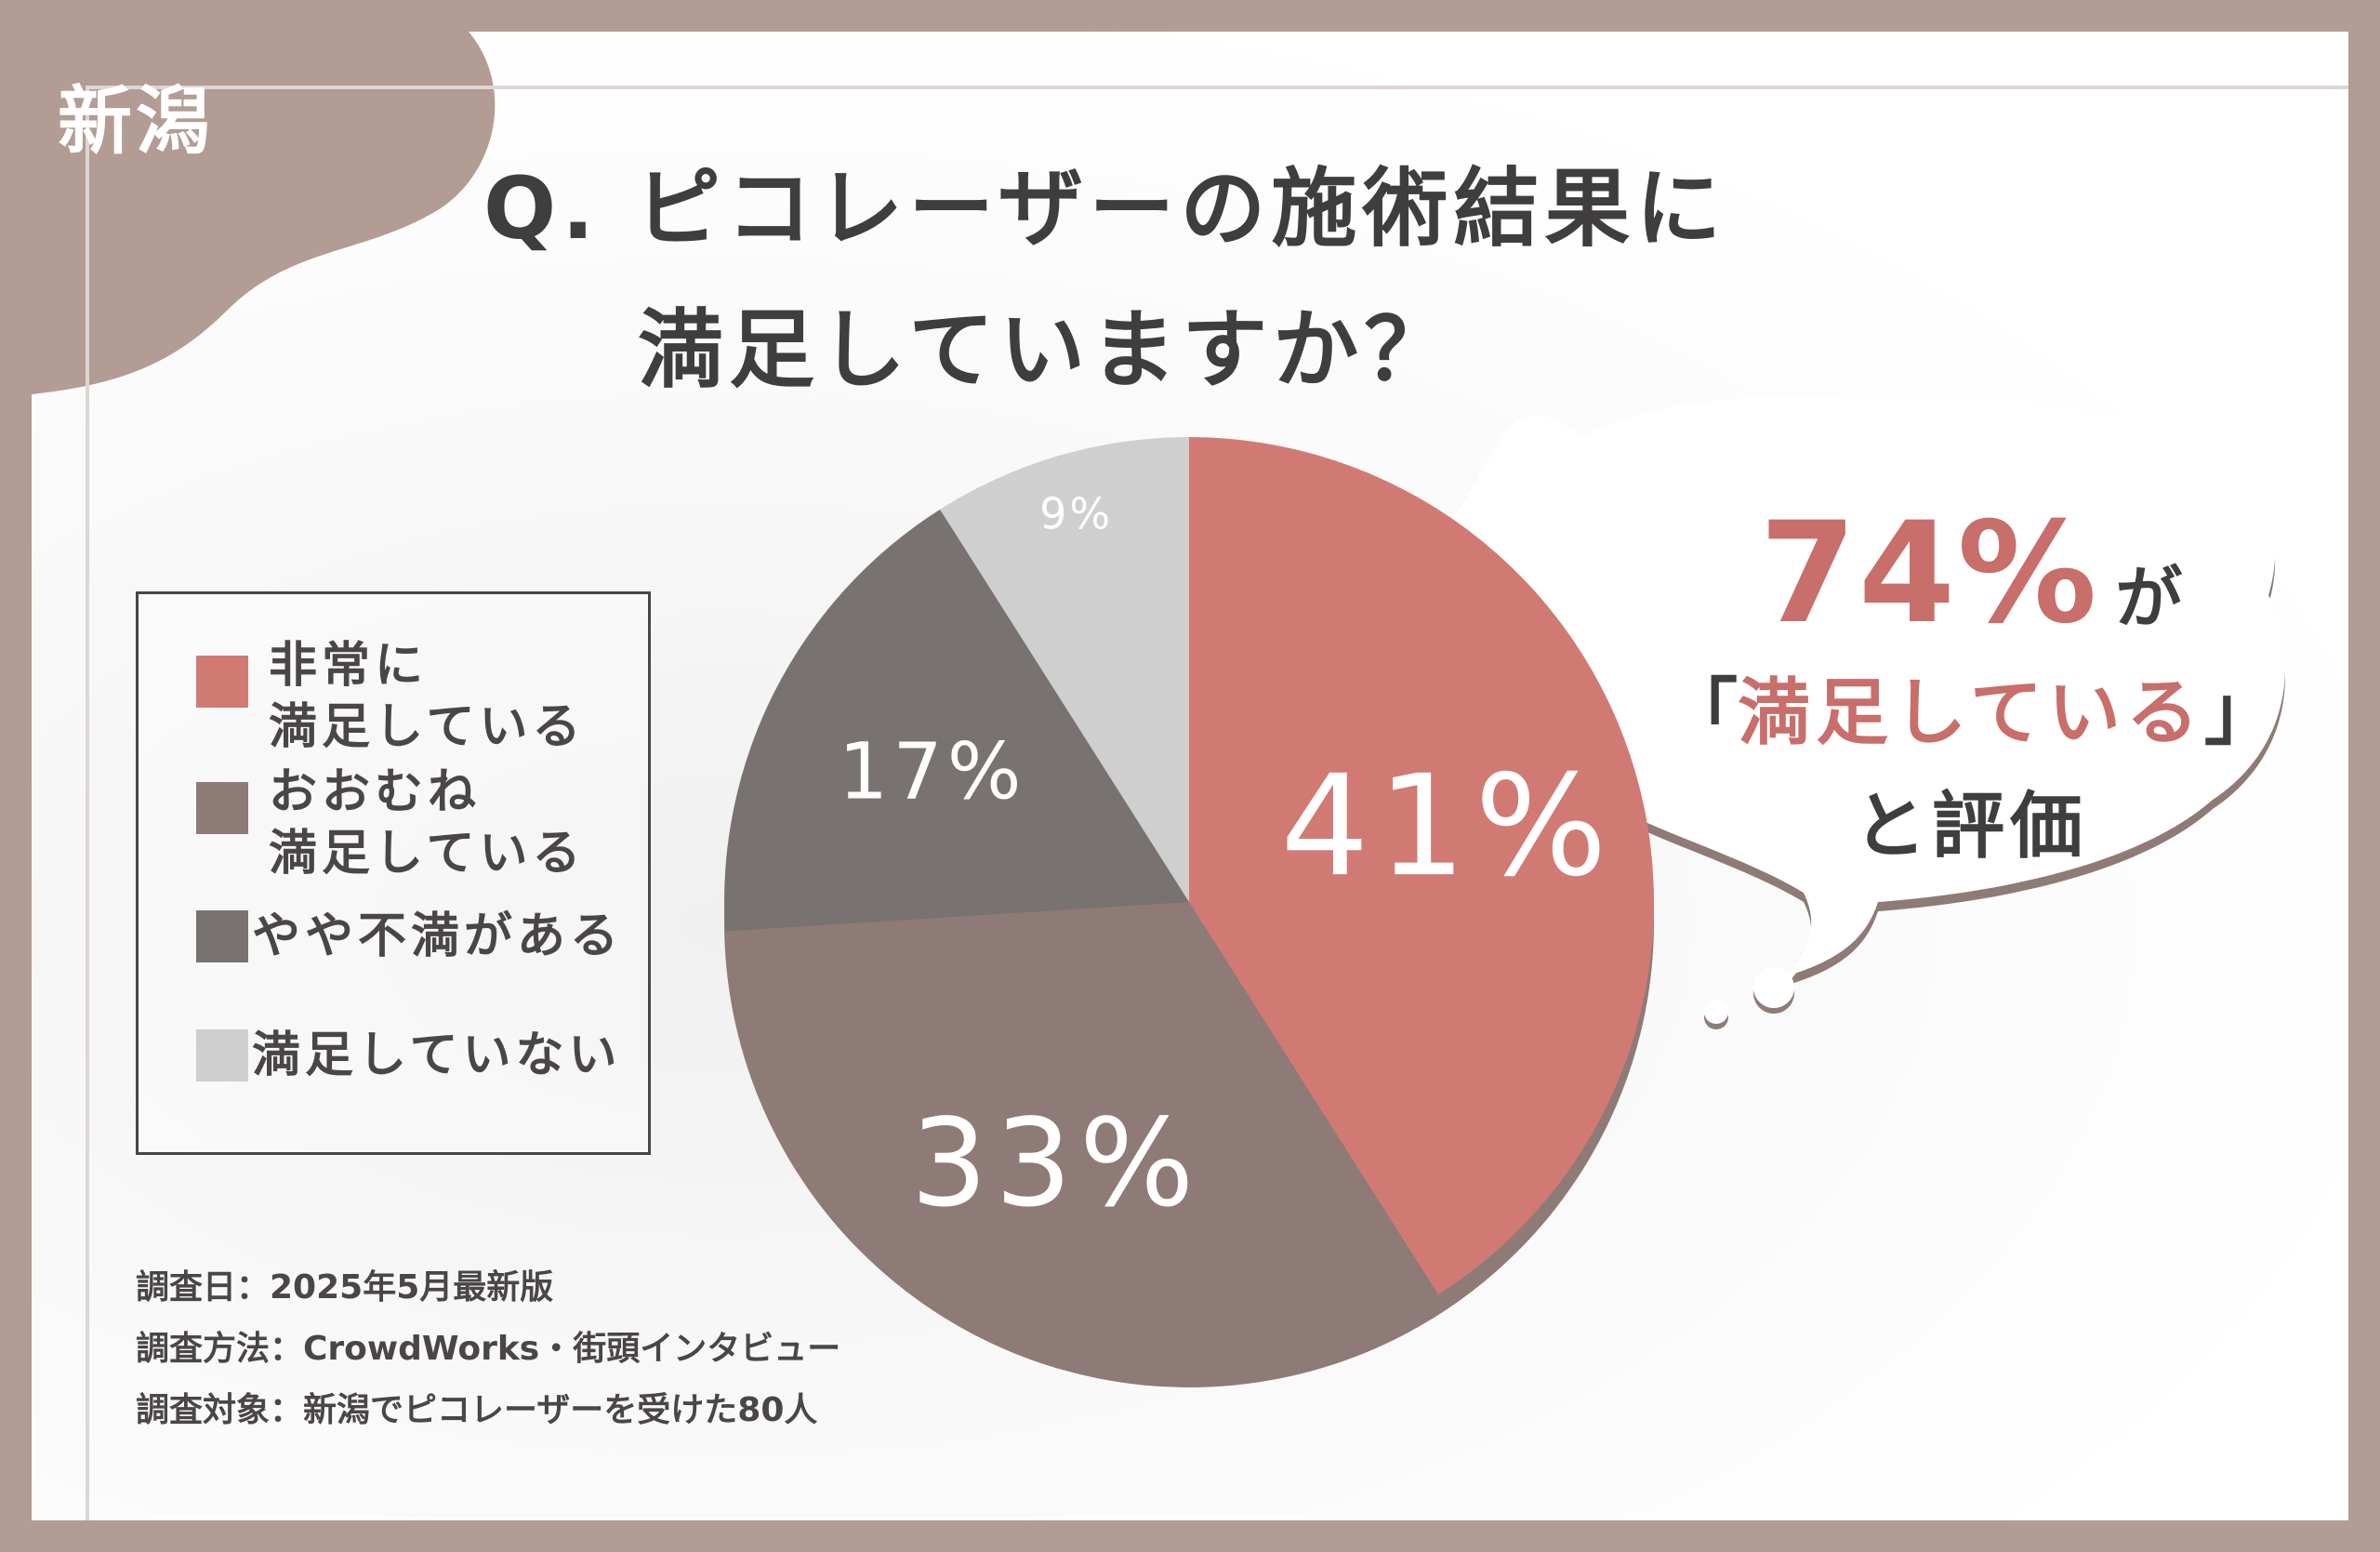 The image size is (2380, 1552). I want to click on question-title-line-2: 満足していますか？, so click(1047, 350).